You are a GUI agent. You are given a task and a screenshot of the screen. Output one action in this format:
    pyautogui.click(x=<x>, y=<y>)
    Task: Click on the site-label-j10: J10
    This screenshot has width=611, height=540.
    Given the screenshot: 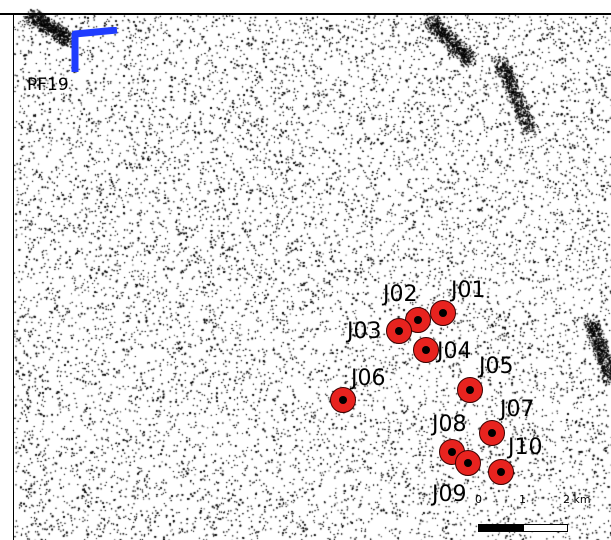 What is the action you would take?
    pyautogui.click(x=525, y=447)
    